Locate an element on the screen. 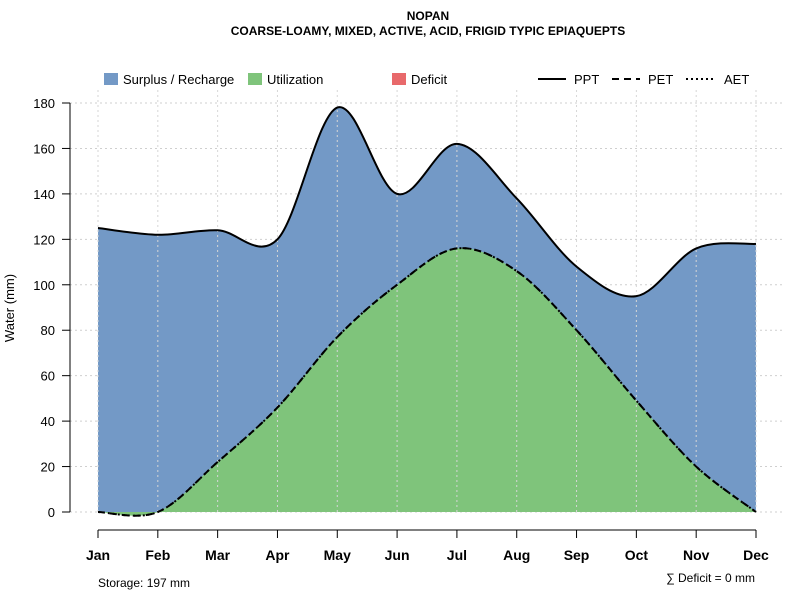 The image size is (800, 600). storage-annotation: Storage: 197 mm is located at coordinates (144, 583).